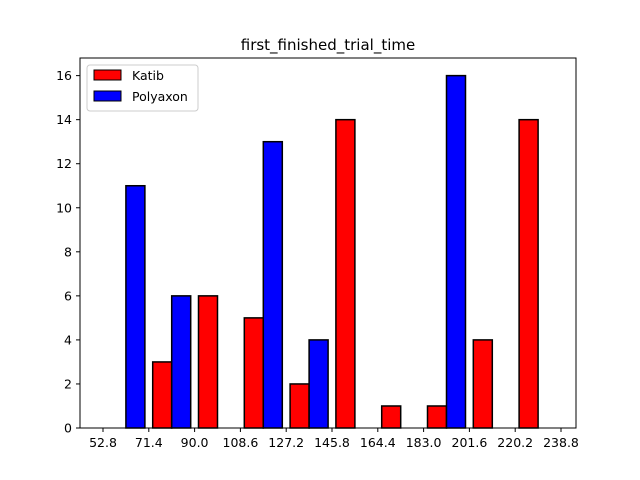 This screenshot has height=480, width=640. What do you see at coordinates (64, 119) in the screenshot?
I see `y-tick-label: 14` at bounding box center [64, 119].